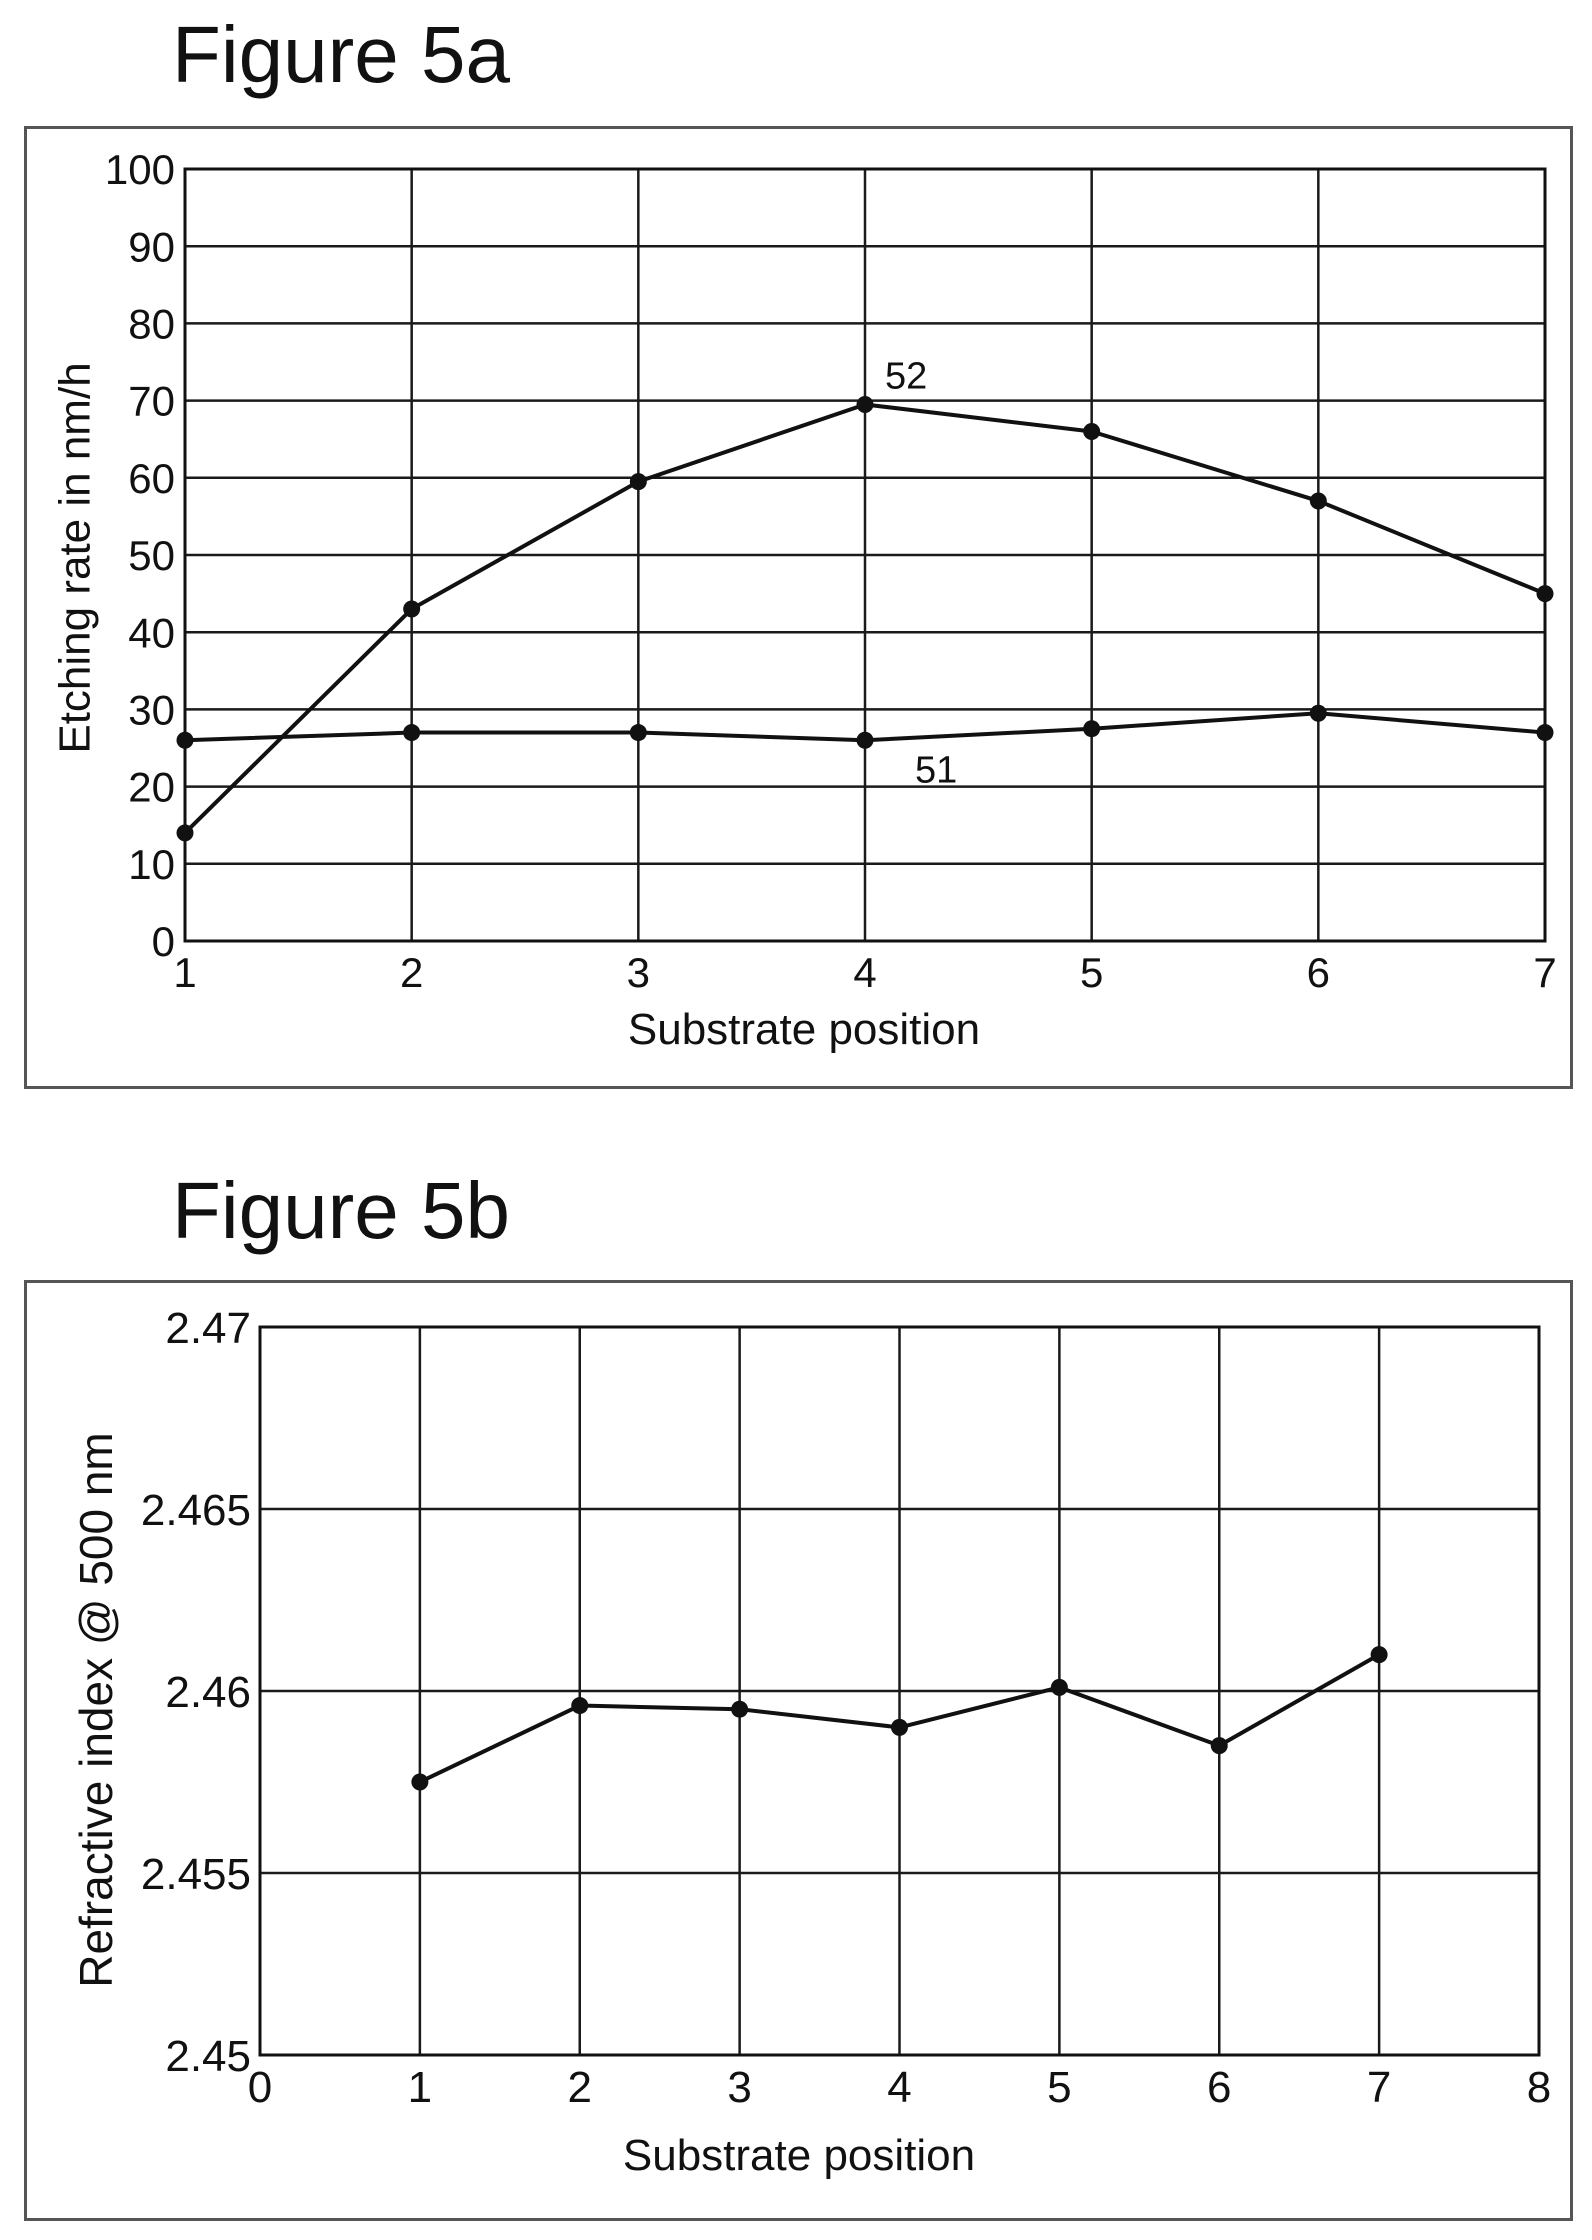 The width and height of the screenshot is (1592, 2240). I want to click on series-label: 51, so click(936, 770).